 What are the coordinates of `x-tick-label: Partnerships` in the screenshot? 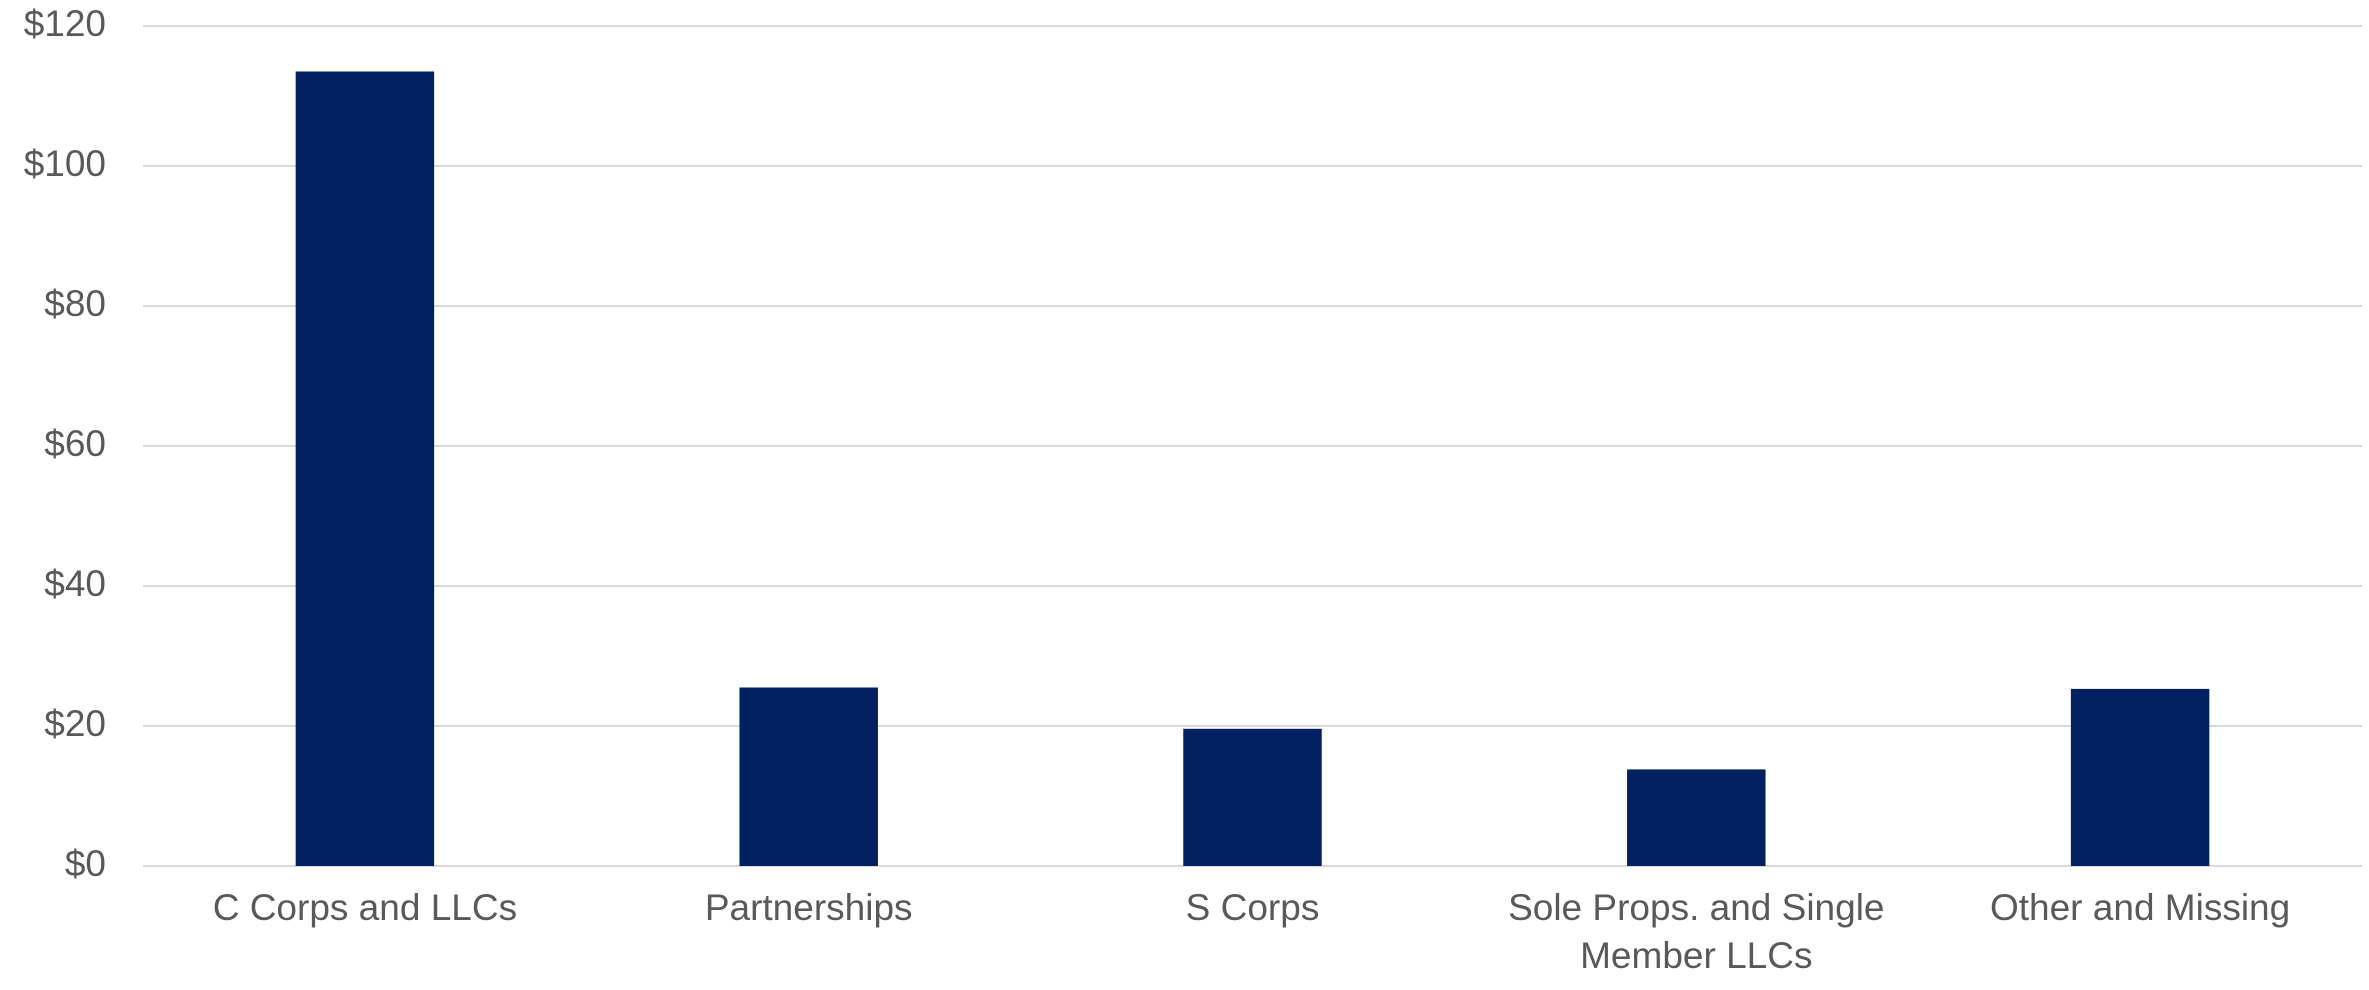 It's located at (808, 907).